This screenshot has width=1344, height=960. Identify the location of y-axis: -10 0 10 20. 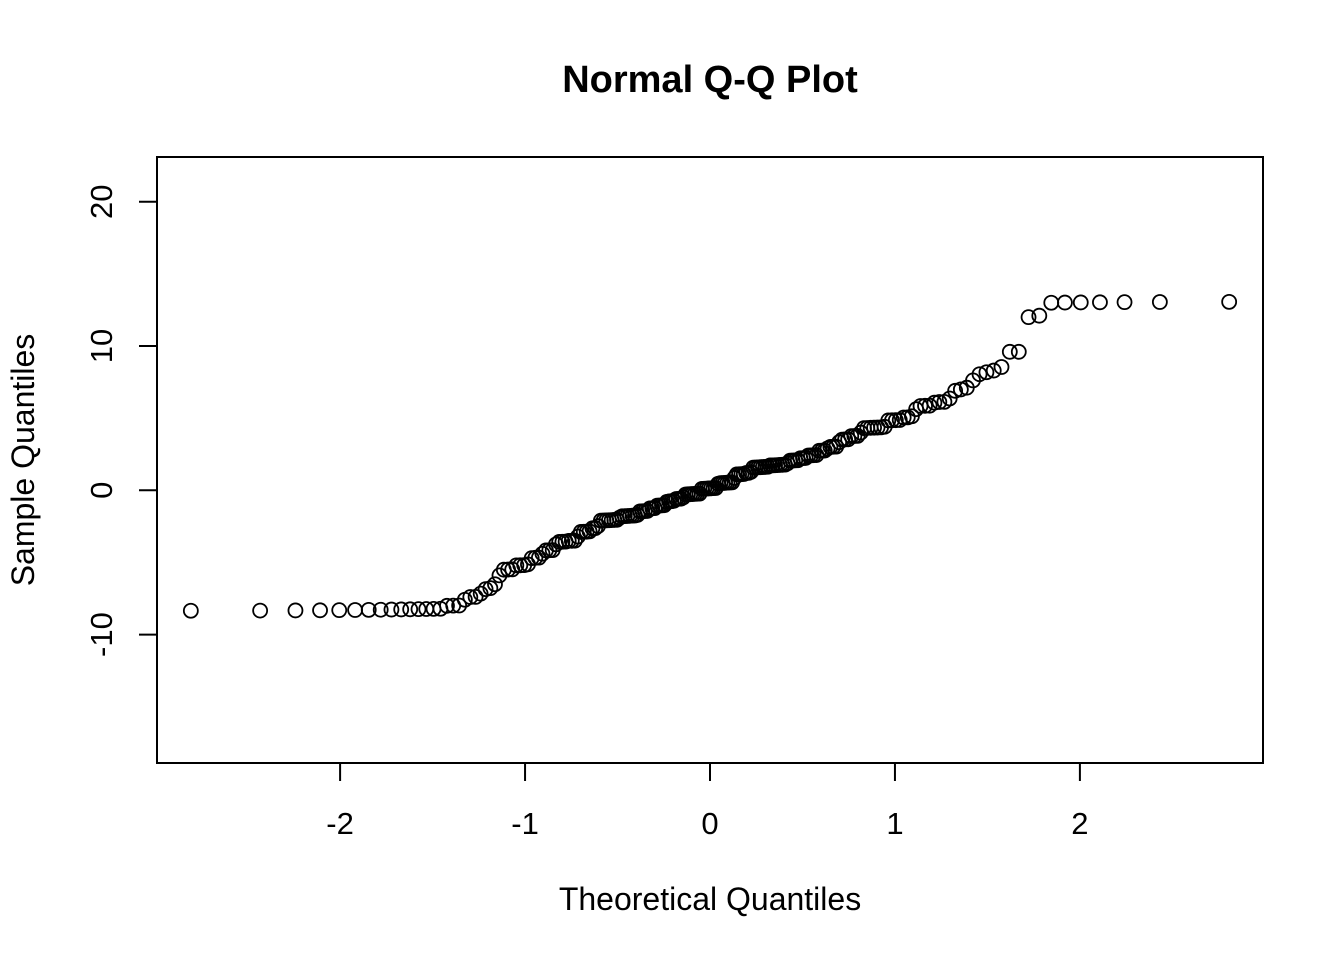
(121, 420).